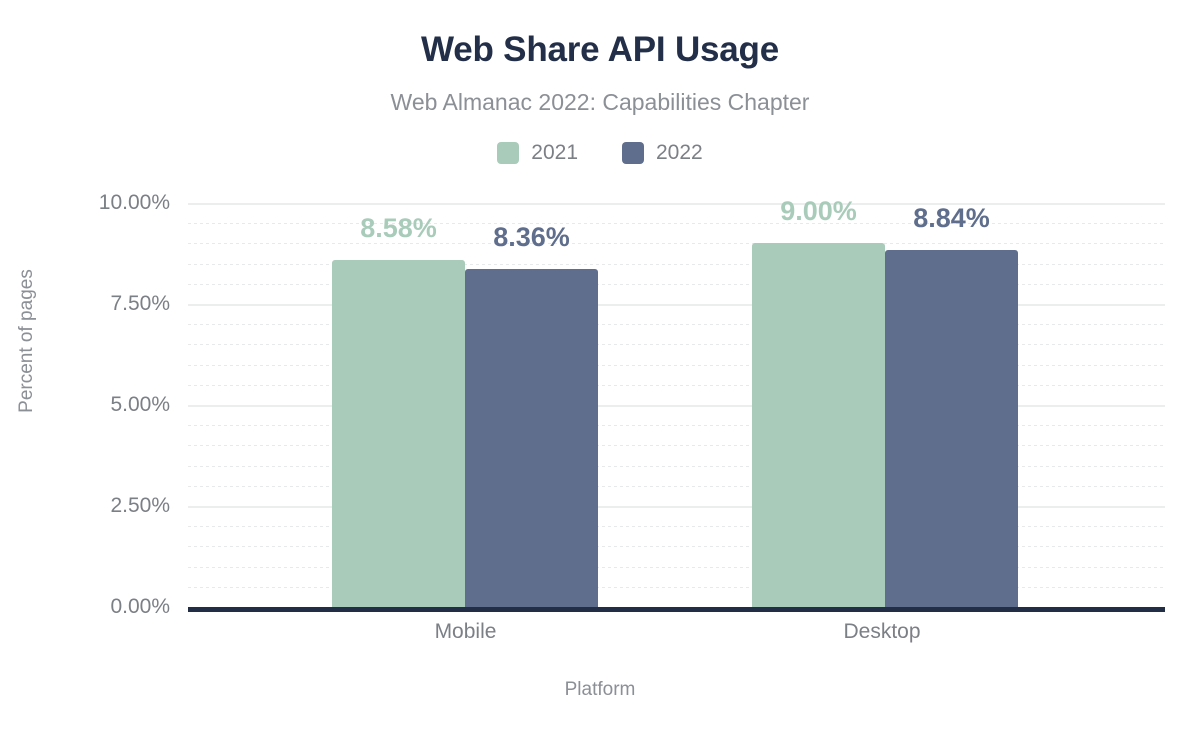 The height and width of the screenshot is (742, 1200). What do you see at coordinates (465, 631) in the screenshot?
I see `x-tick-label-mobile: Mobile` at bounding box center [465, 631].